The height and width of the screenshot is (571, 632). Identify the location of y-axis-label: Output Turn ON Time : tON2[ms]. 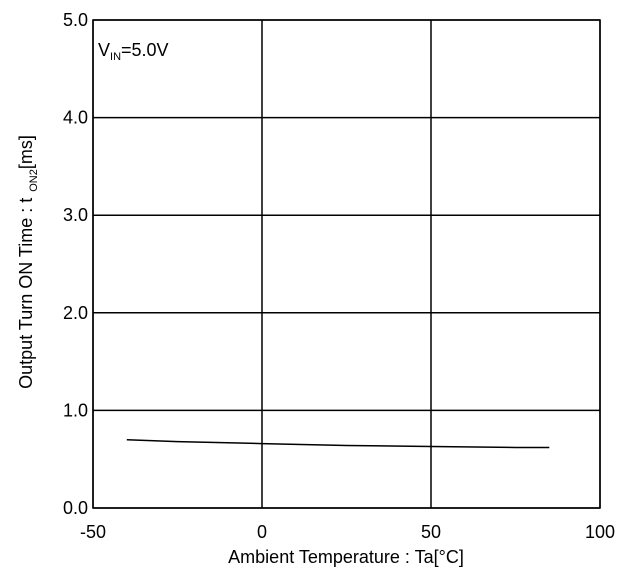
(28, 262).